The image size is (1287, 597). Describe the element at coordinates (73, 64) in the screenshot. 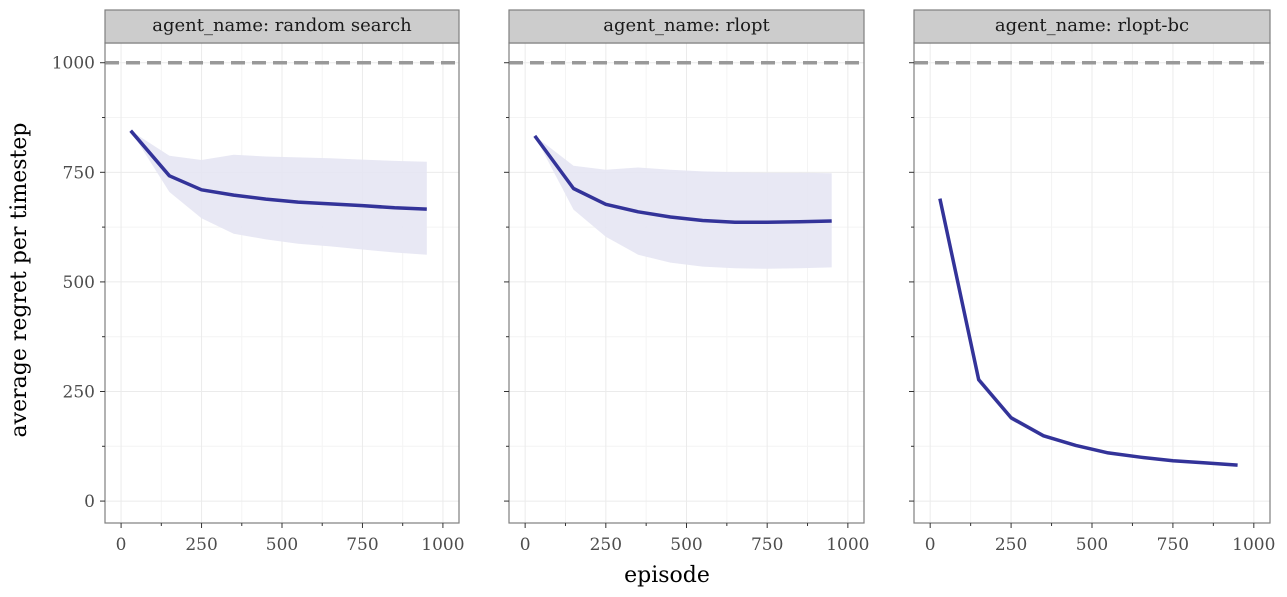

I see `y-tick-label: 1000` at that location.